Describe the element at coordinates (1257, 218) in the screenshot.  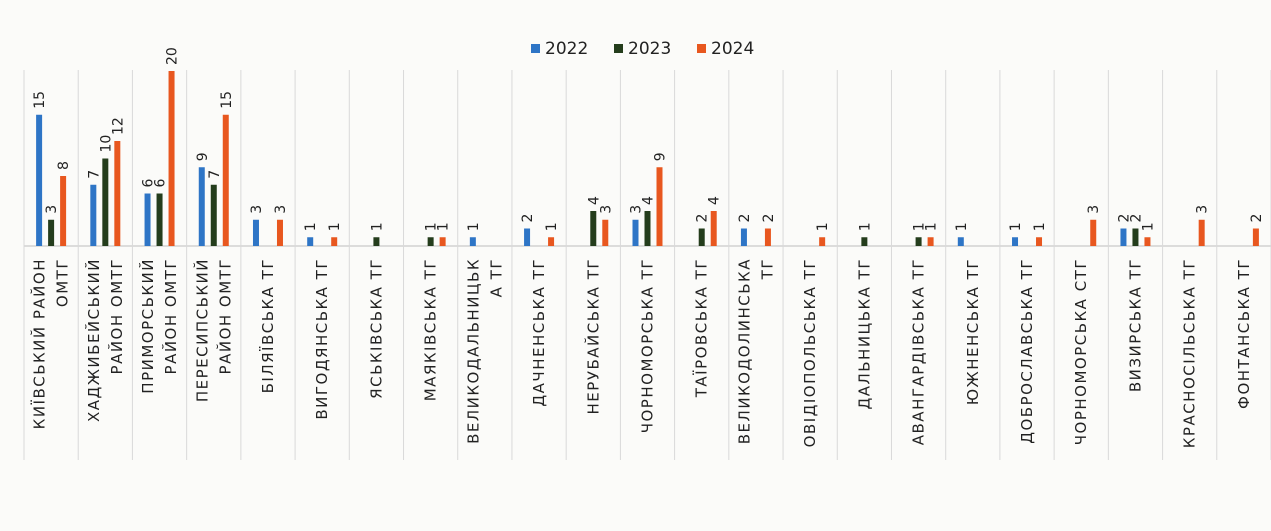
I see `data-label-2024-22: 2` at that location.